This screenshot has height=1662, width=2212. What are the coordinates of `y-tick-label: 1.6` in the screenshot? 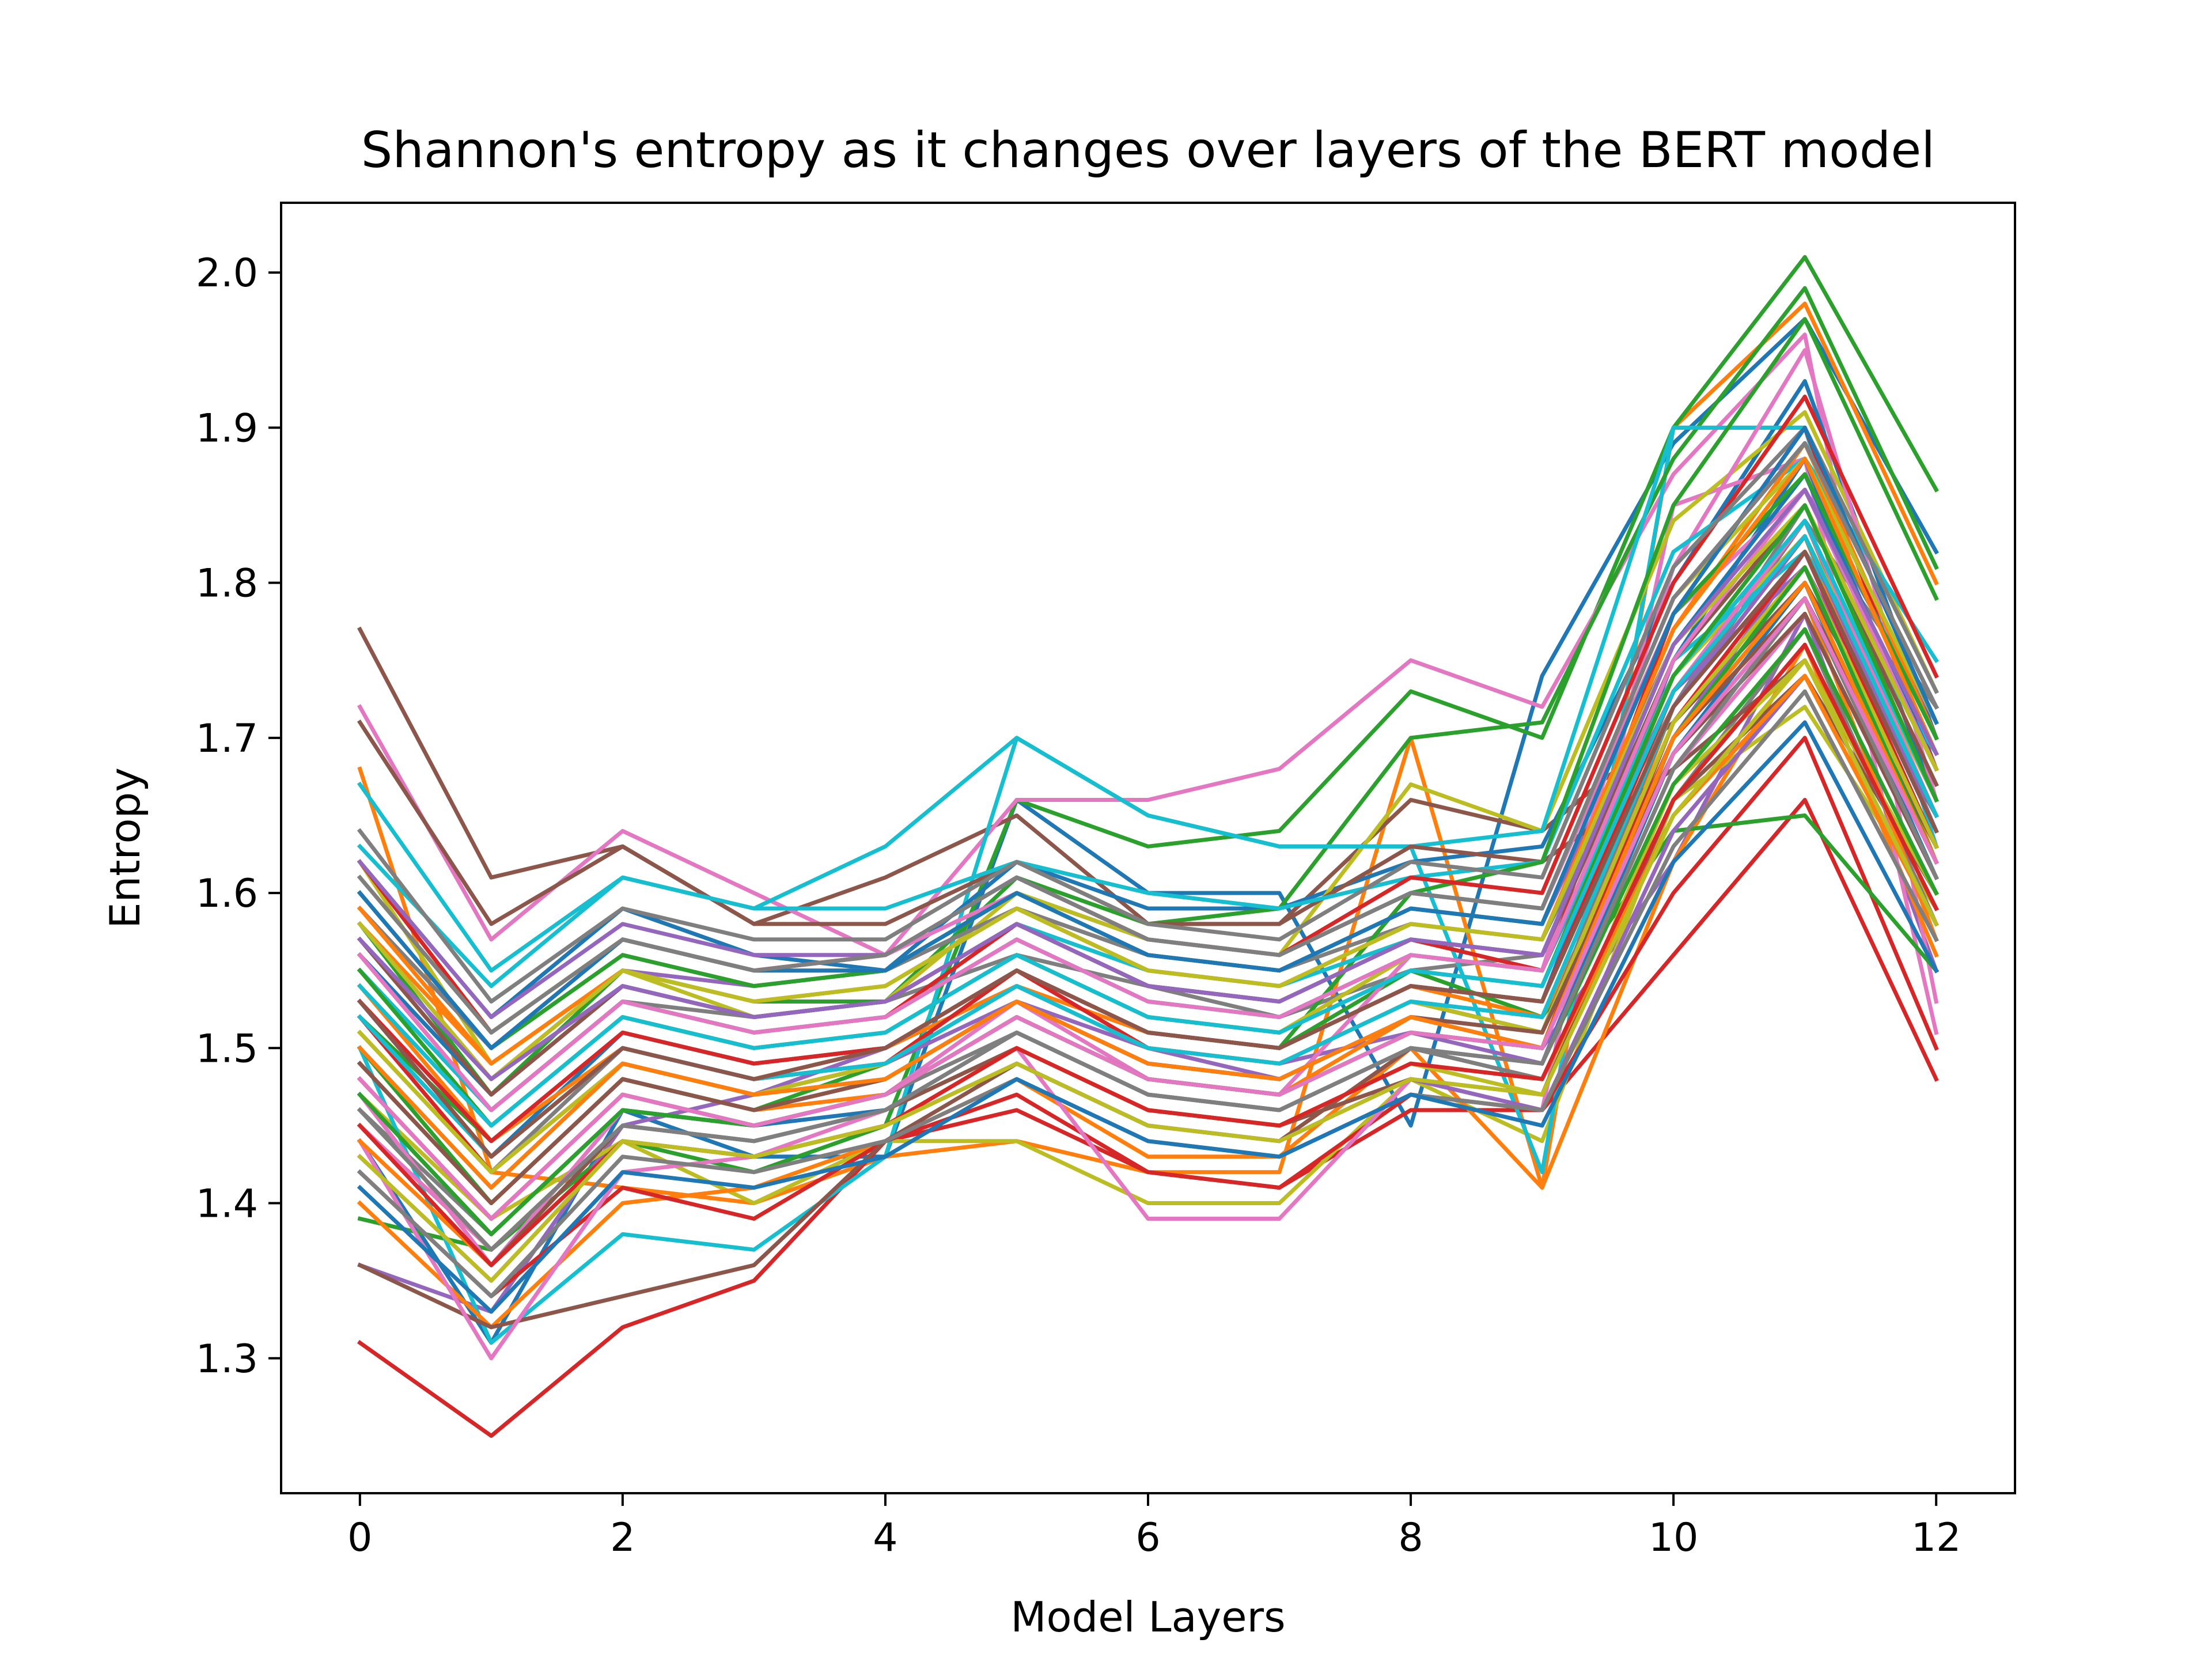 It's located at (227, 894).